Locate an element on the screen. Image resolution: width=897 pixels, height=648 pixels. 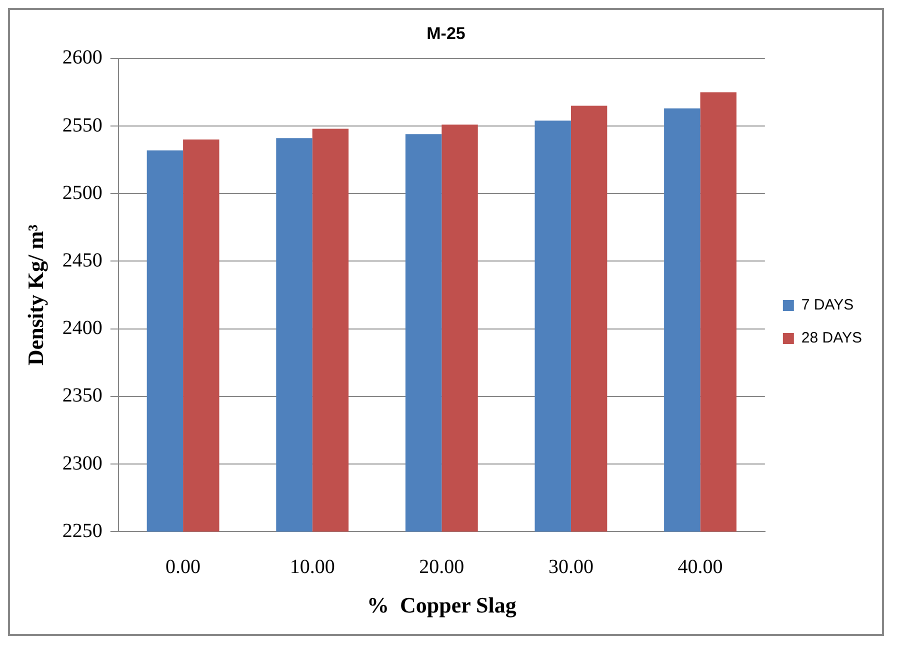
x-tick-label: 30.00 is located at coordinates (571, 567).